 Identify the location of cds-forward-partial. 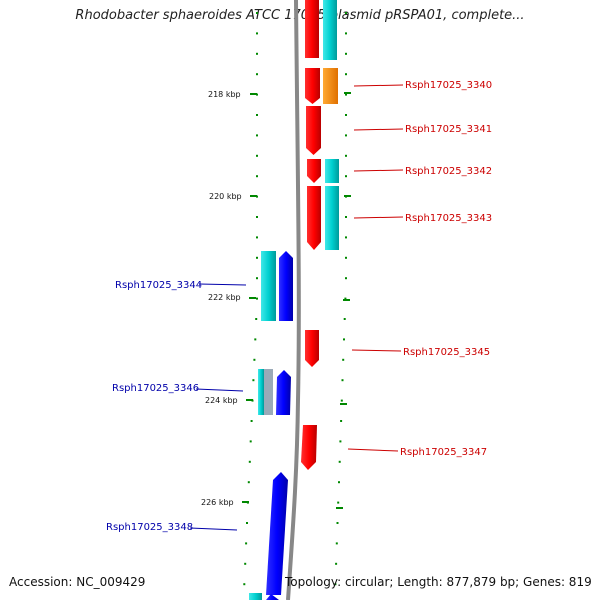
(312, 29).